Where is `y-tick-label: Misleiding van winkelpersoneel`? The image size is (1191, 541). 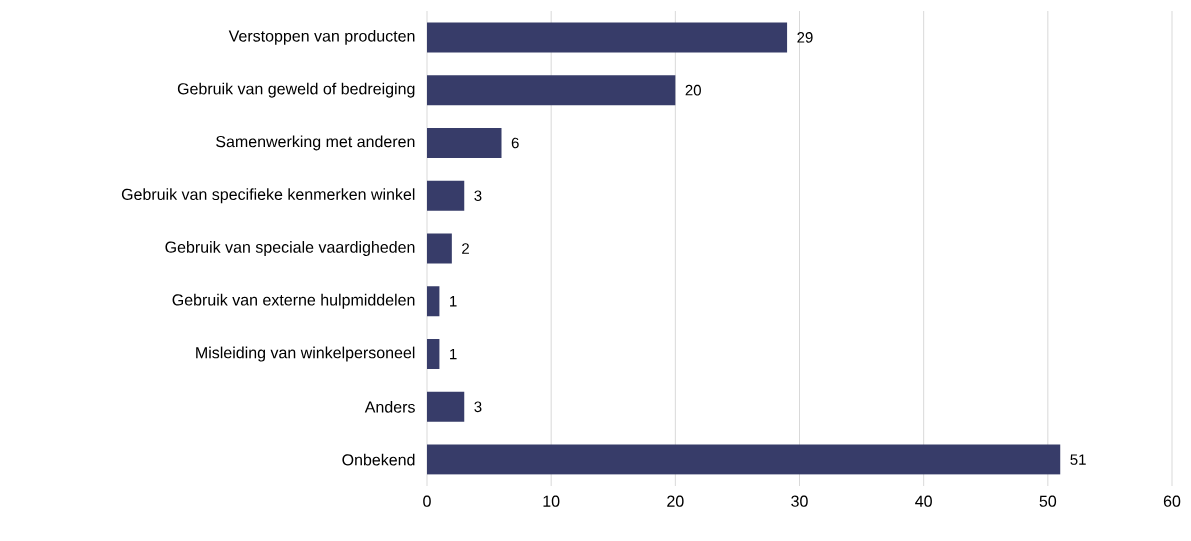
y-tick-label: Misleiding van winkelpersoneel is located at coordinates (305, 354).